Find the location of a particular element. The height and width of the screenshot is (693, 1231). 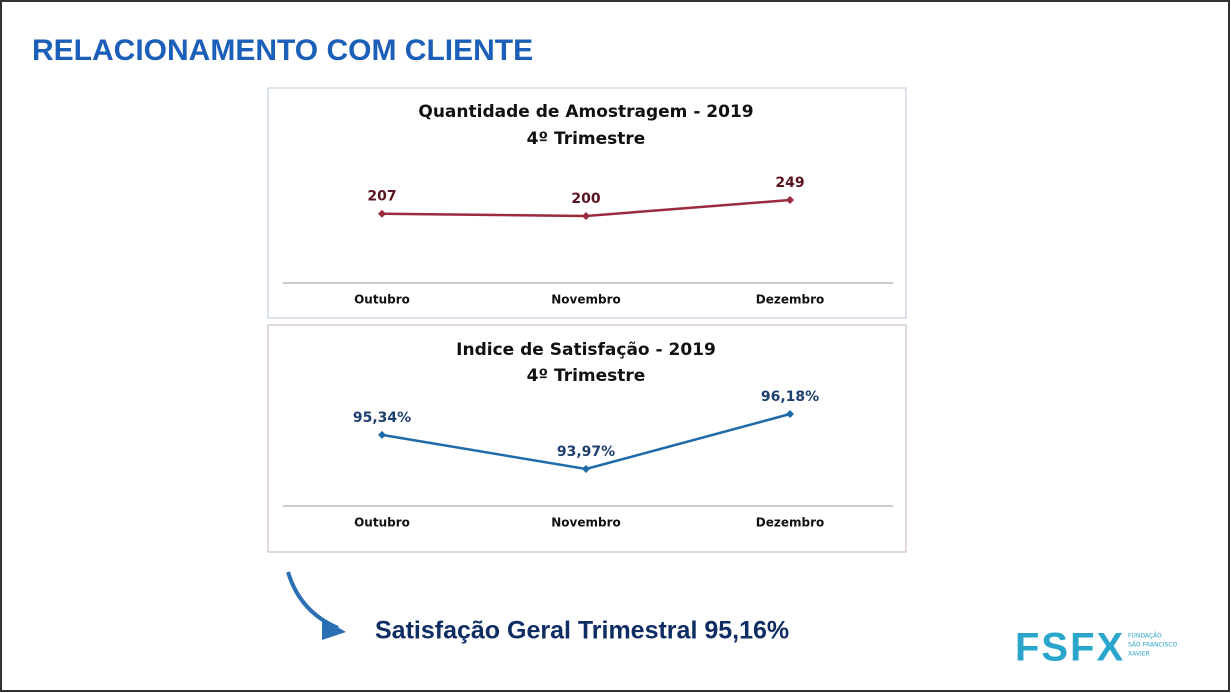

arrow-head is located at coordinates (334, 629).